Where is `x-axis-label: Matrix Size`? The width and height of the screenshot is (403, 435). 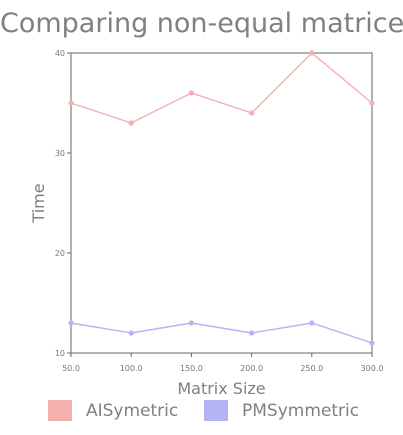 x-axis-label: Matrix Size is located at coordinates (221, 388).